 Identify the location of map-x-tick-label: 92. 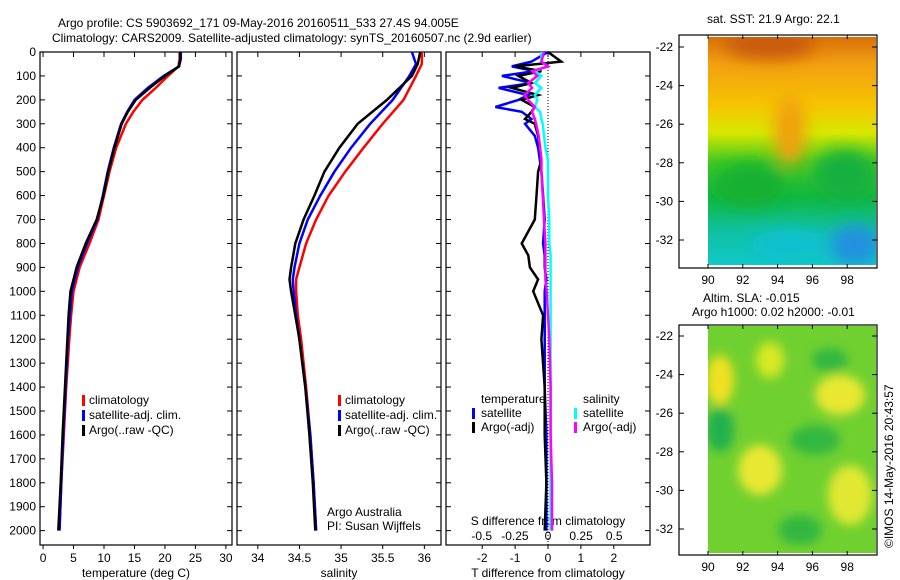
(743, 567).